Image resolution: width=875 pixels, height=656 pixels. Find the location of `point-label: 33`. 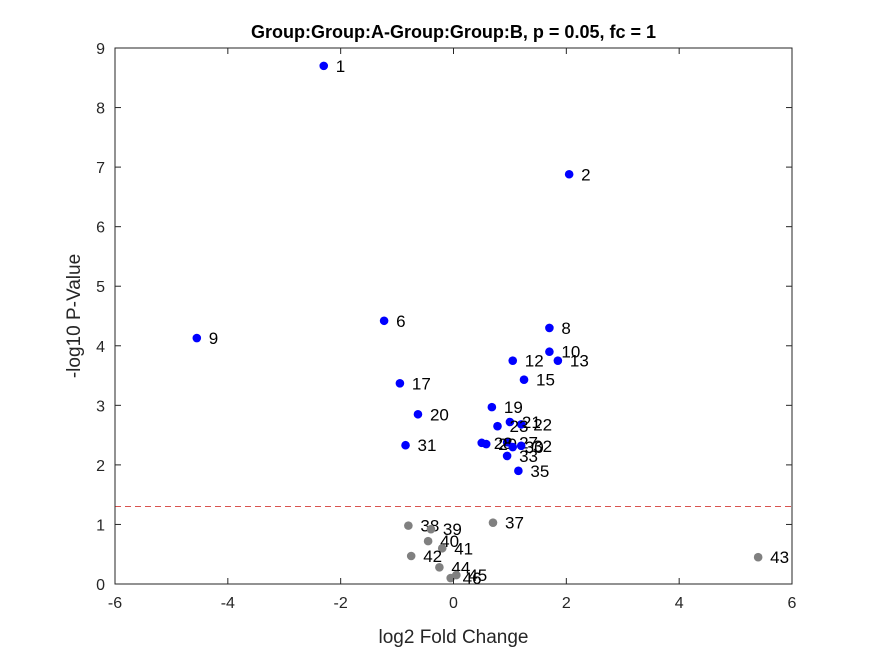

point-label: 33 is located at coordinates (528, 456).